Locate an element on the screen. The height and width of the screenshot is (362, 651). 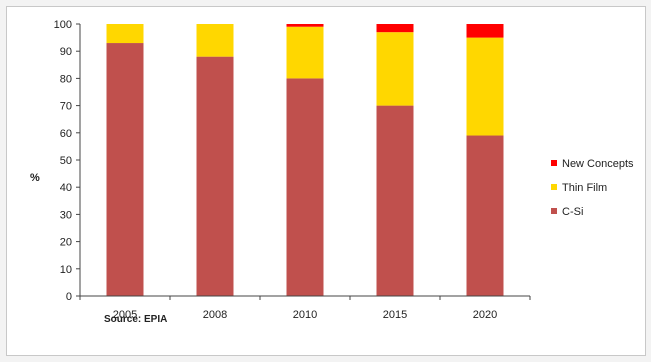
legend-label: C-Si is located at coordinates (572, 212).